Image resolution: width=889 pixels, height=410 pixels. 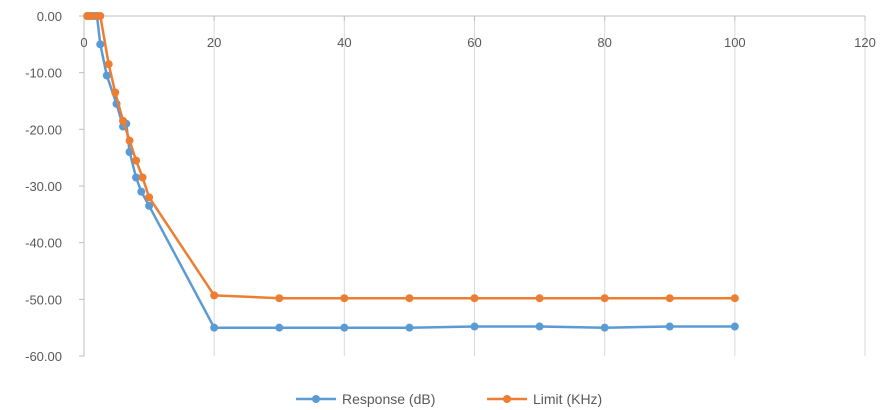 I want to click on y-tick-label: -50.00, so click(x=43, y=299).